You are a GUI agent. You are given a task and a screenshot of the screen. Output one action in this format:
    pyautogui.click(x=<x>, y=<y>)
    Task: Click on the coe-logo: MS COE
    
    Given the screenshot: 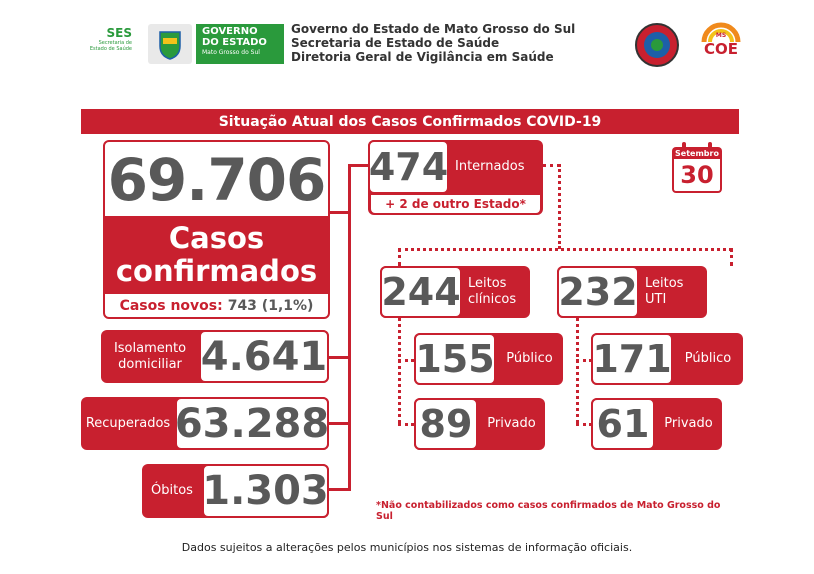 What is the action you would take?
    pyautogui.click(x=721, y=43)
    